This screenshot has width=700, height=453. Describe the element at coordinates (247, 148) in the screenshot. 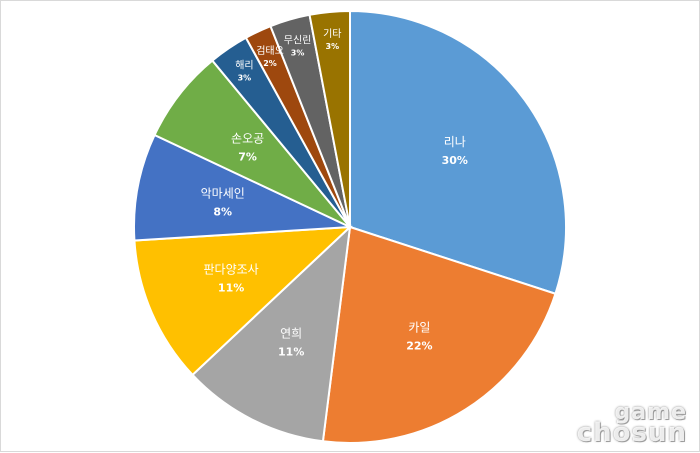

I see `slice-label-5: 손오공 7%` at that location.